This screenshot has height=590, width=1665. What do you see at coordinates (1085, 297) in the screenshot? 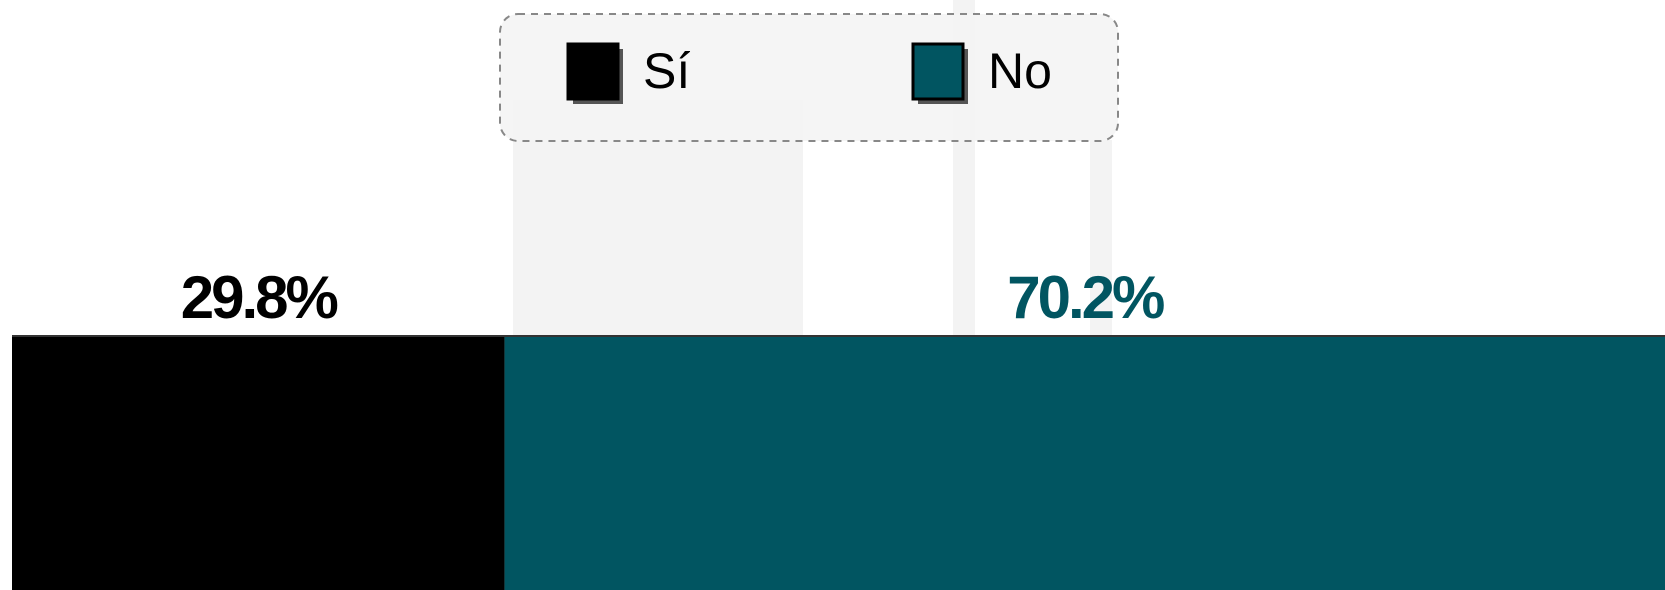
I see `value-label: 70.2%` at bounding box center [1085, 297].